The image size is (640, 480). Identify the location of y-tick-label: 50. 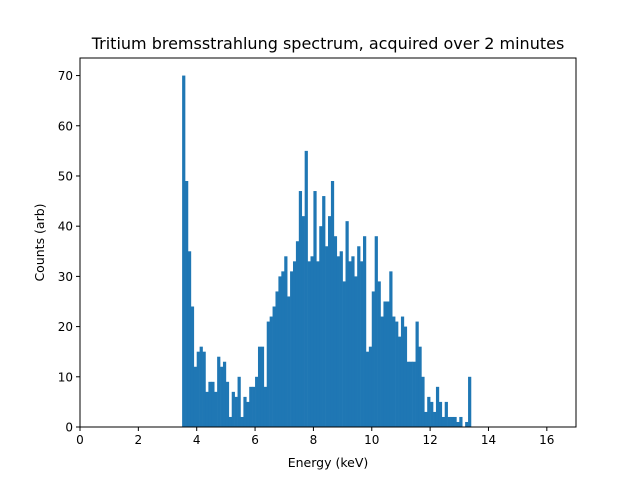
(65, 176).